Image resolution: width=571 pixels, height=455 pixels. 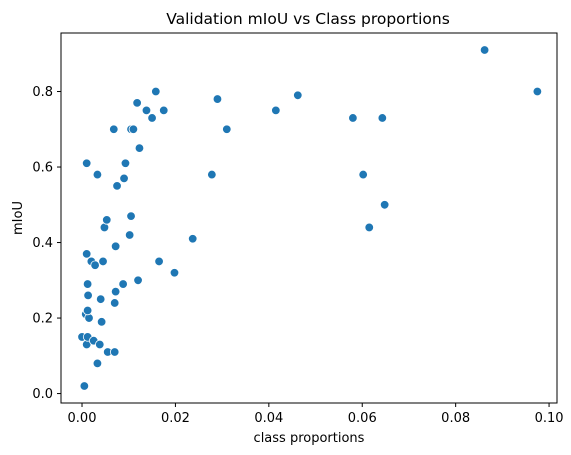 What do you see at coordinates (268, 418) in the screenshot?
I see `x-tick-label: 0.04` at bounding box center [268, 418].